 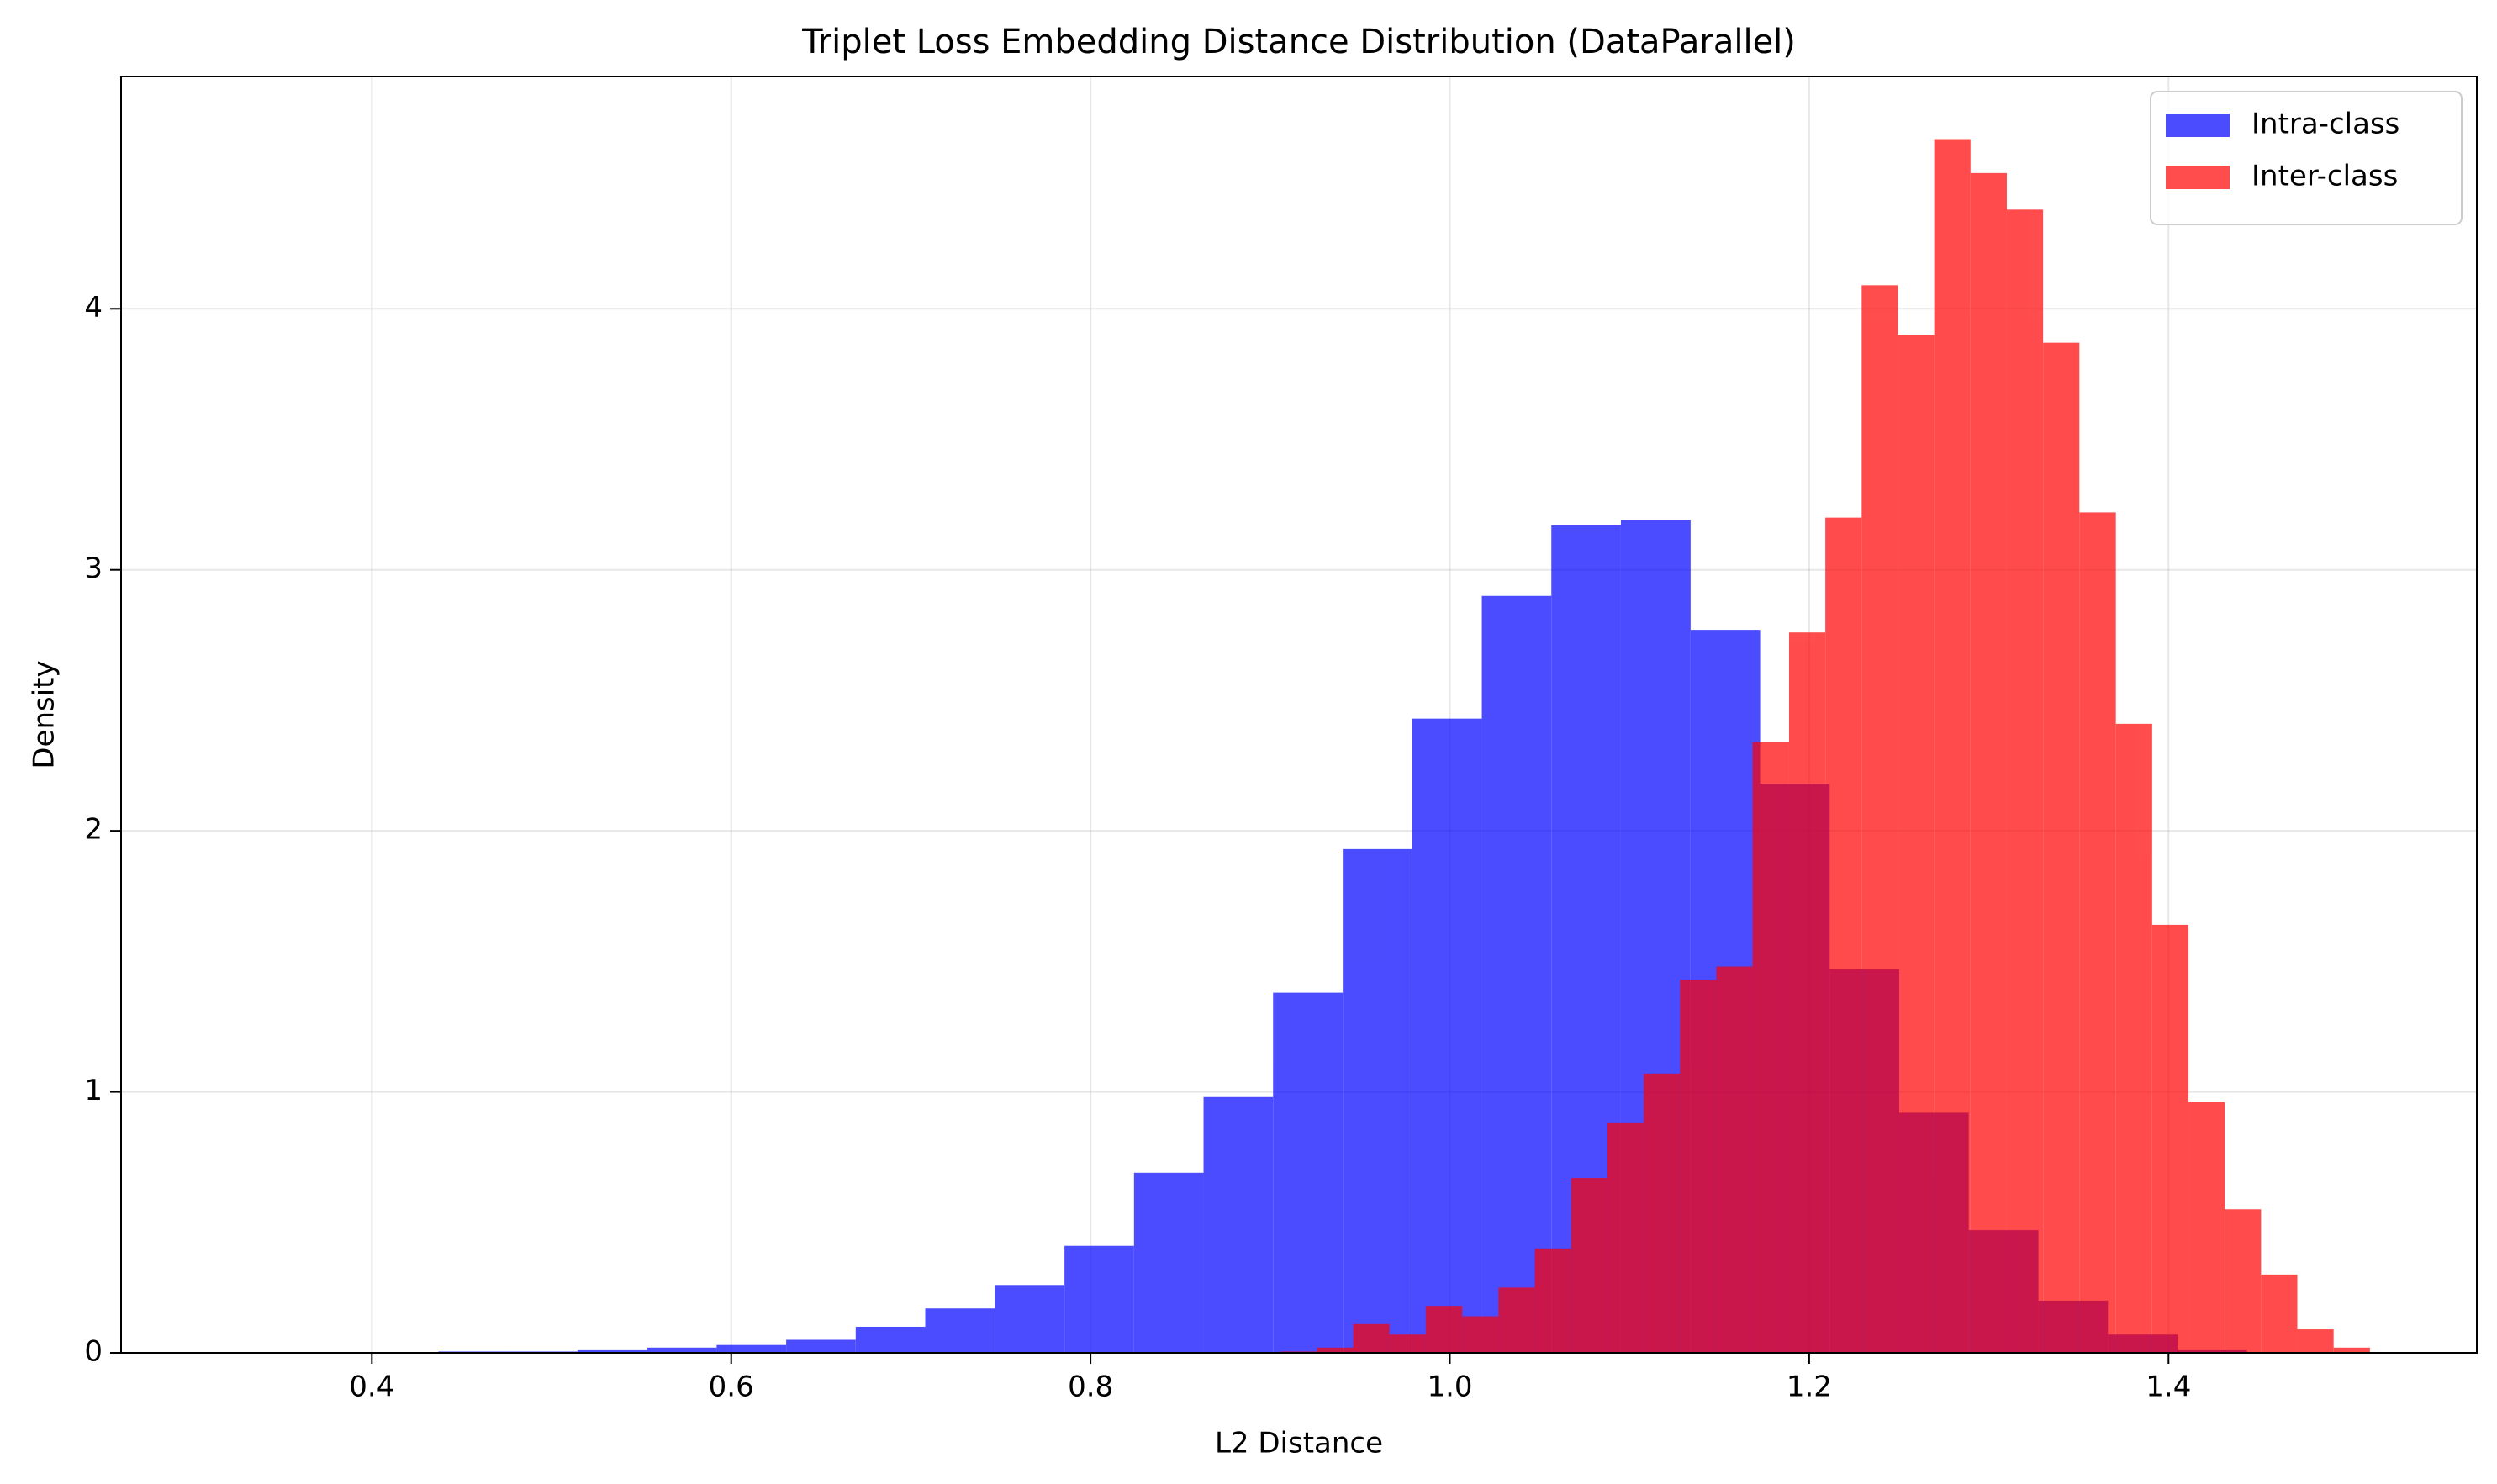 What do you see at coordinates (2325, 124) in the screenshot?
I see `legend-label: Intra-class` at bounding box center [2325, 124].